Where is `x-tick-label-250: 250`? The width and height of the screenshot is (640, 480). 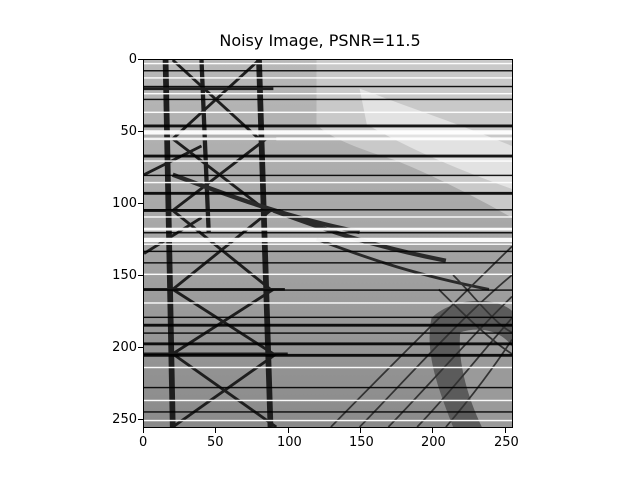
x-tick-label-250: 250 is located at coordinates (506, 442).